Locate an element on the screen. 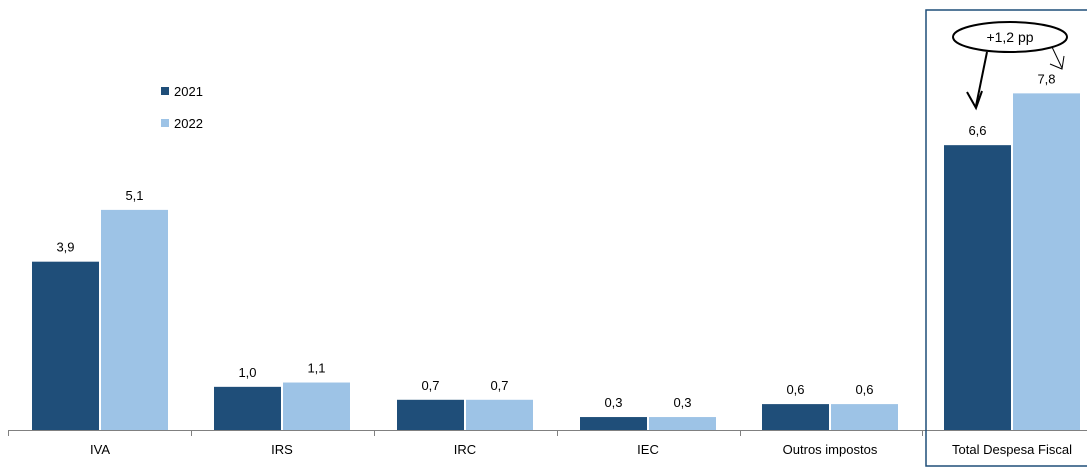  value-label-iec-2022: 0,3 is located at coordinates (682, 402).